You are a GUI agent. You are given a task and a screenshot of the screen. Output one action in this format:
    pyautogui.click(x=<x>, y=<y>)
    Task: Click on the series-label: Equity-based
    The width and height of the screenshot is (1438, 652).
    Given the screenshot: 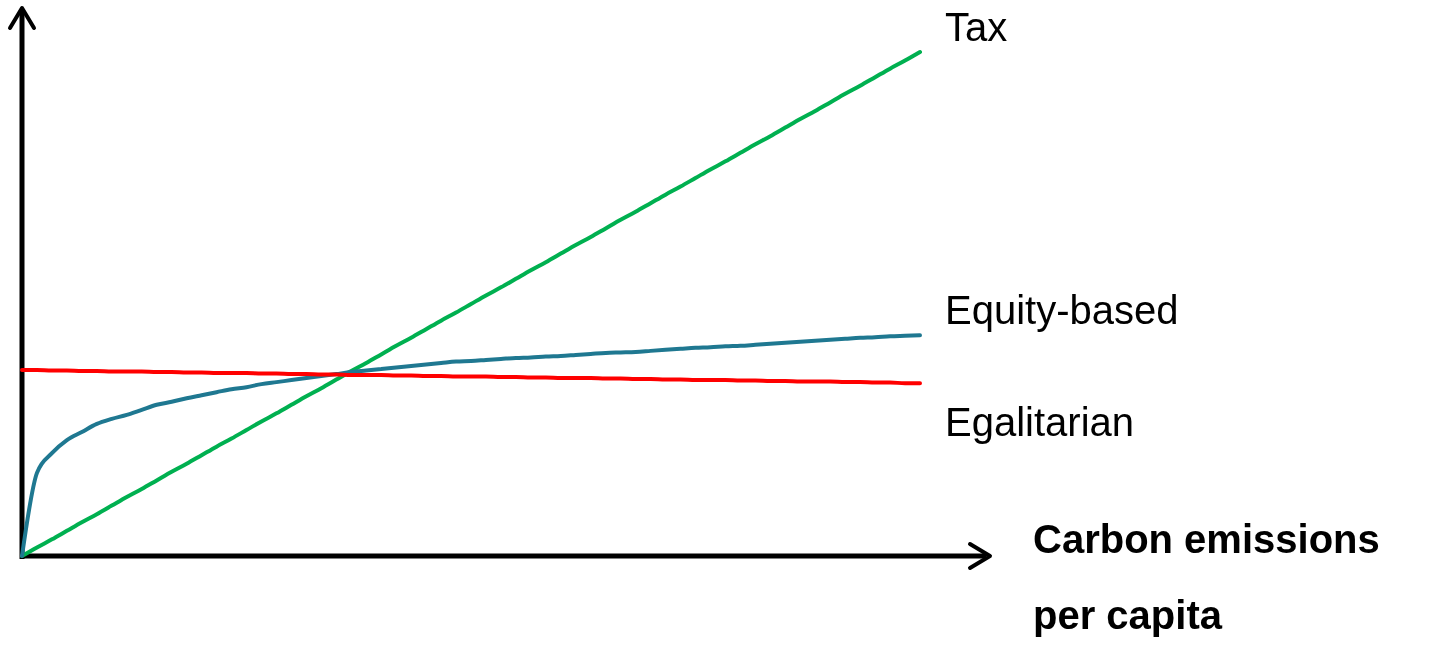 What is the action you would take?
    pyautogui.click(x=1062, y=309)
    